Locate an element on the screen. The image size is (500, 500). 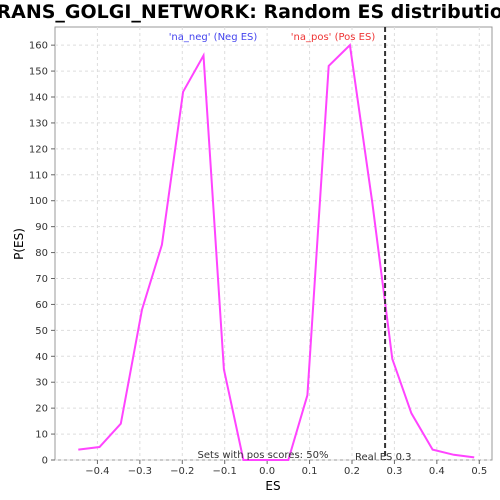
x-axis-label: ES is located at coordinates (272, 486).